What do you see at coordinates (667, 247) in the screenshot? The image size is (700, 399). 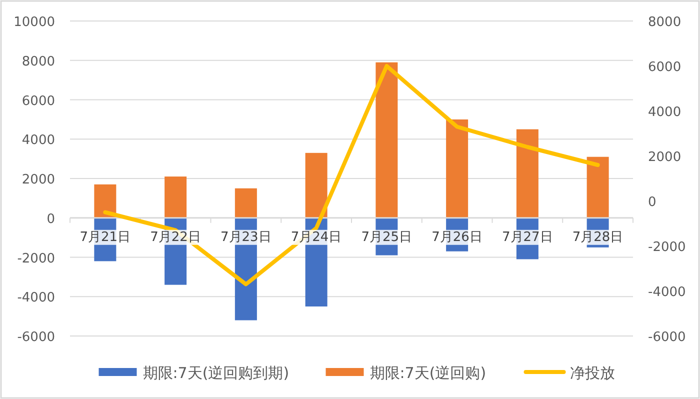 I see `y2-tick-label: -2000` at bounding box center [667, 247].